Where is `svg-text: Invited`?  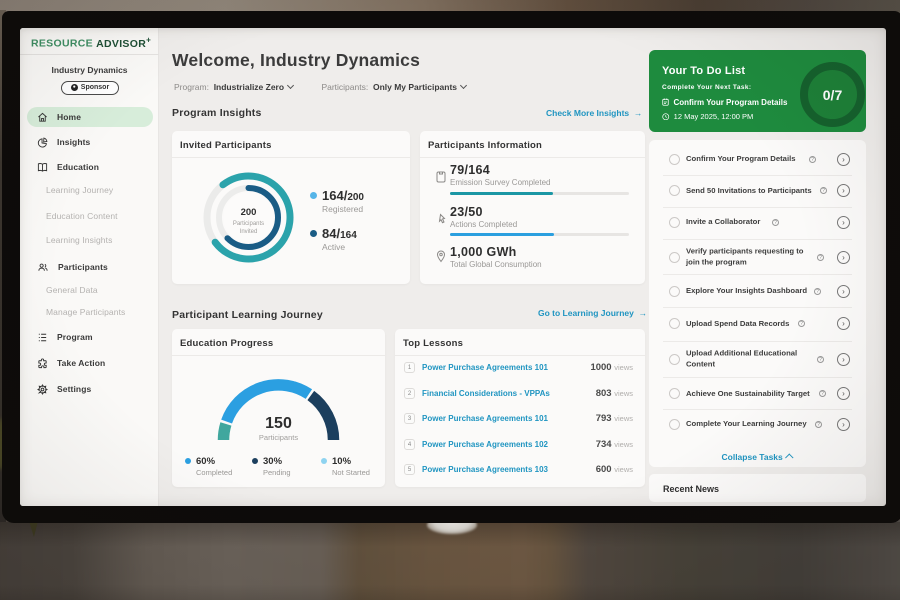 svg-text: Invited is located at coordinates (249, 232).